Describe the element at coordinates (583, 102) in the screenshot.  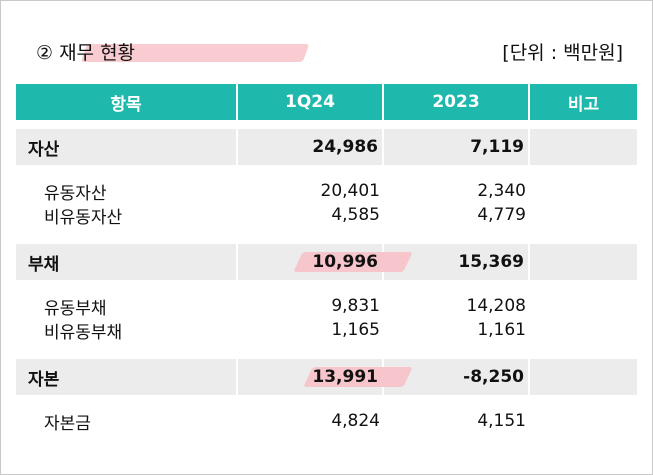
I see `header-note: 비고` at that location.